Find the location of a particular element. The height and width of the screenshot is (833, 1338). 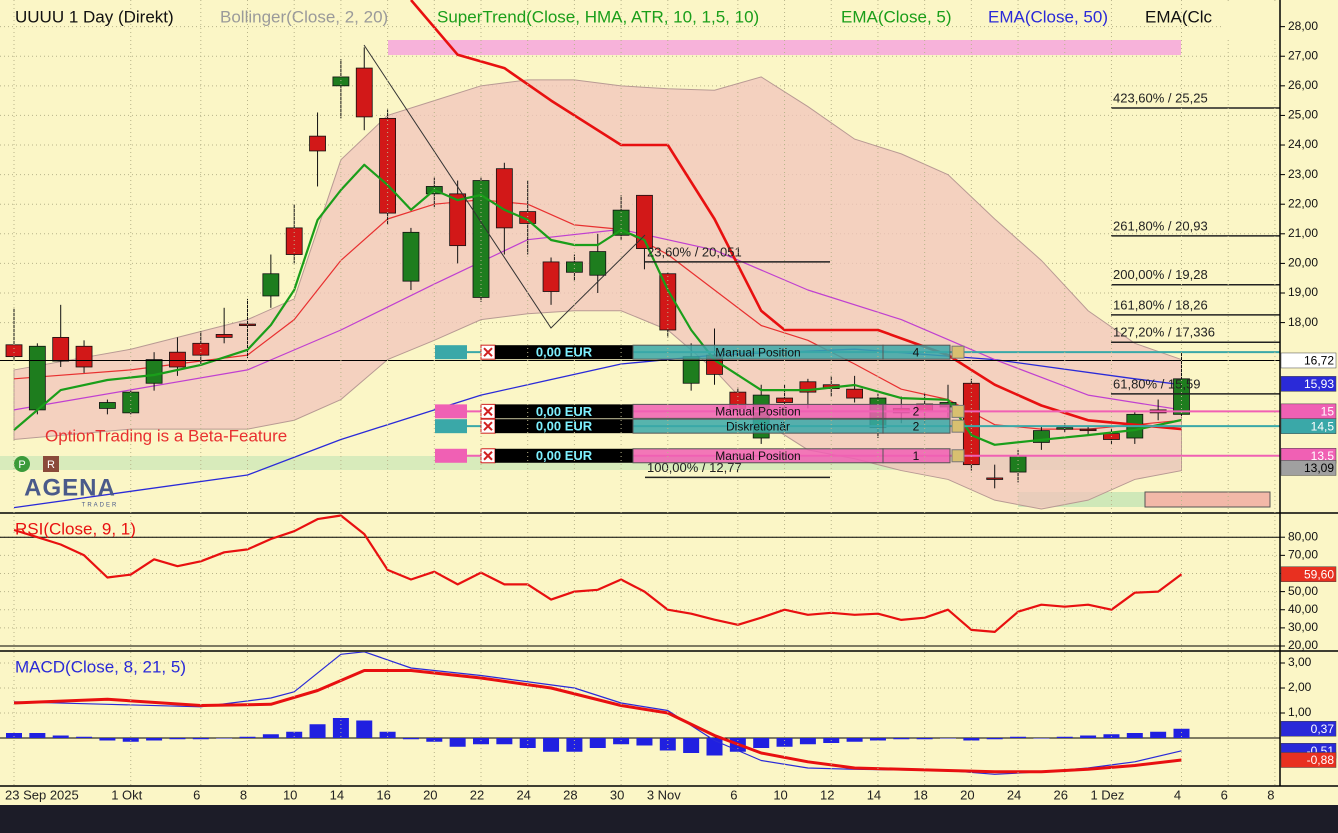

x-tick-label: 20 is located at coordinates (967, 794).